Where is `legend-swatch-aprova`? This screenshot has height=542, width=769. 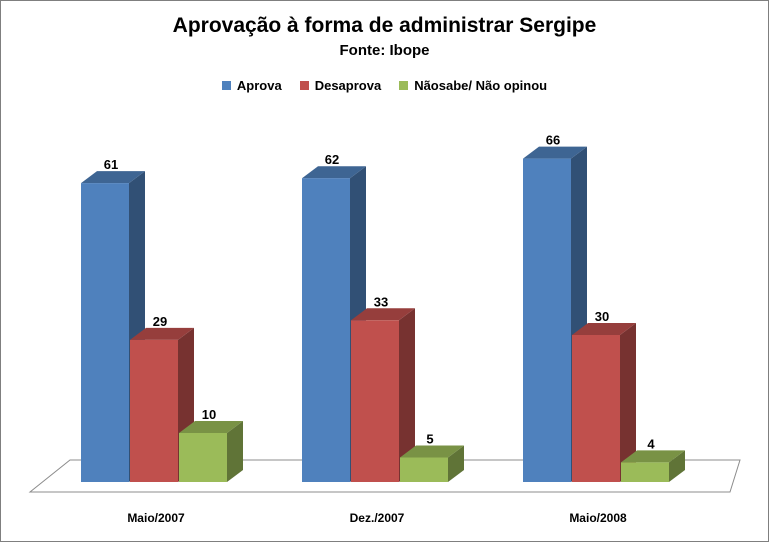 legend-swatch-aprova is located at coordinates (226, 85).